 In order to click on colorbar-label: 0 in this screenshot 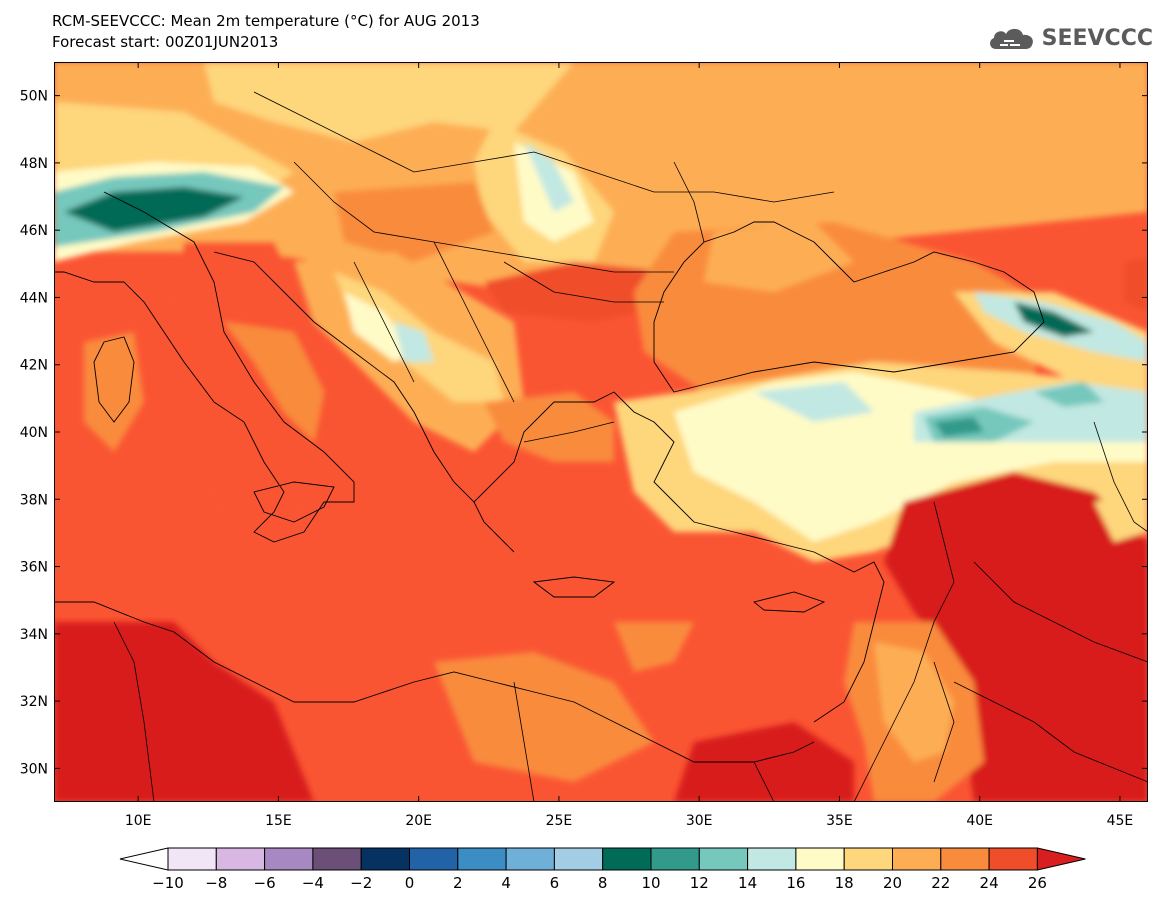, I will do `click(410, 883)`.